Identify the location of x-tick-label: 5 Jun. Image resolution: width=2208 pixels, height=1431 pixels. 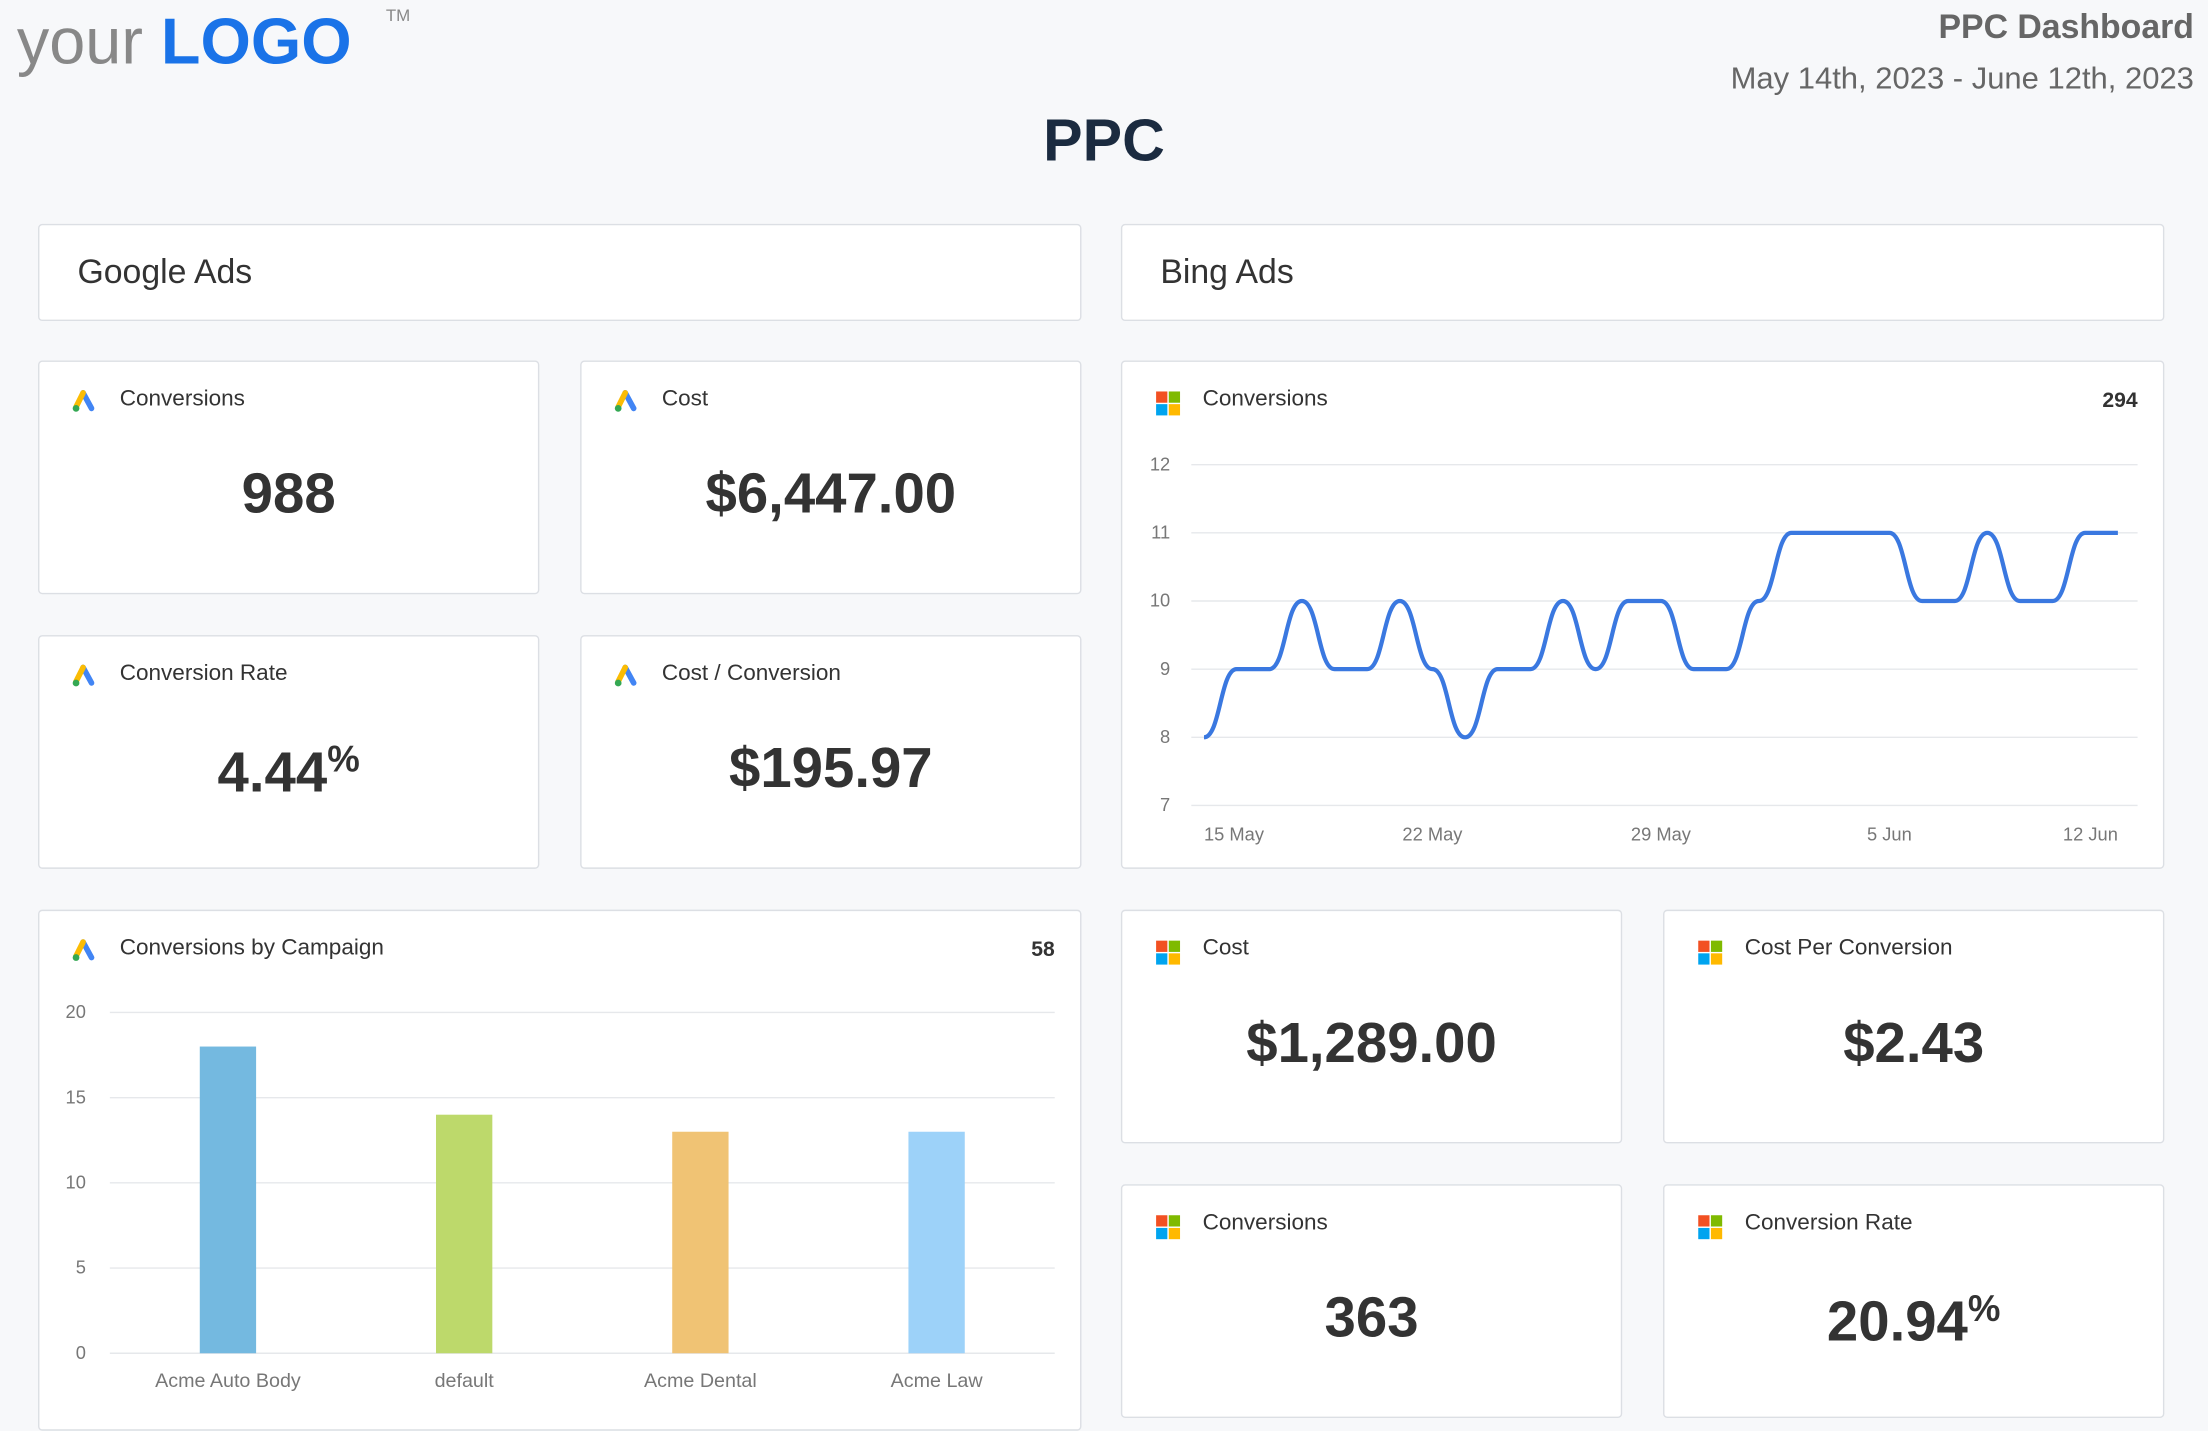
(1889, 834).